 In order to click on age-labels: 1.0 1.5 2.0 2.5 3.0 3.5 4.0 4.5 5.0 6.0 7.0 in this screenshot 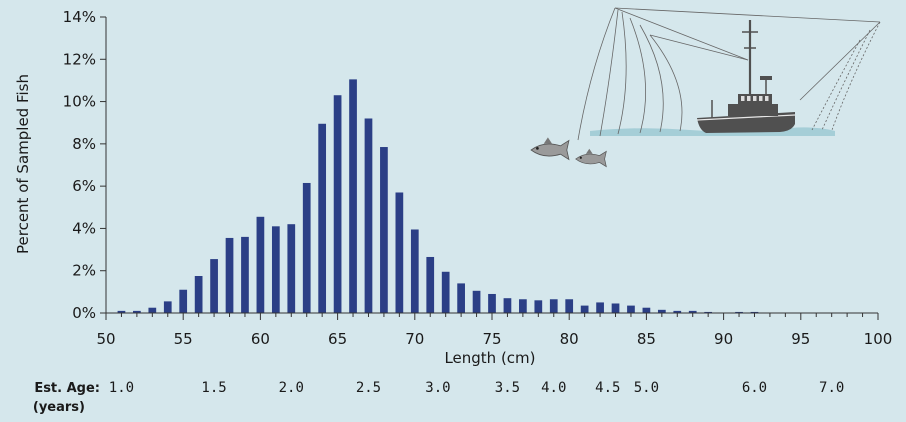, I will do `click(477, 388)`.